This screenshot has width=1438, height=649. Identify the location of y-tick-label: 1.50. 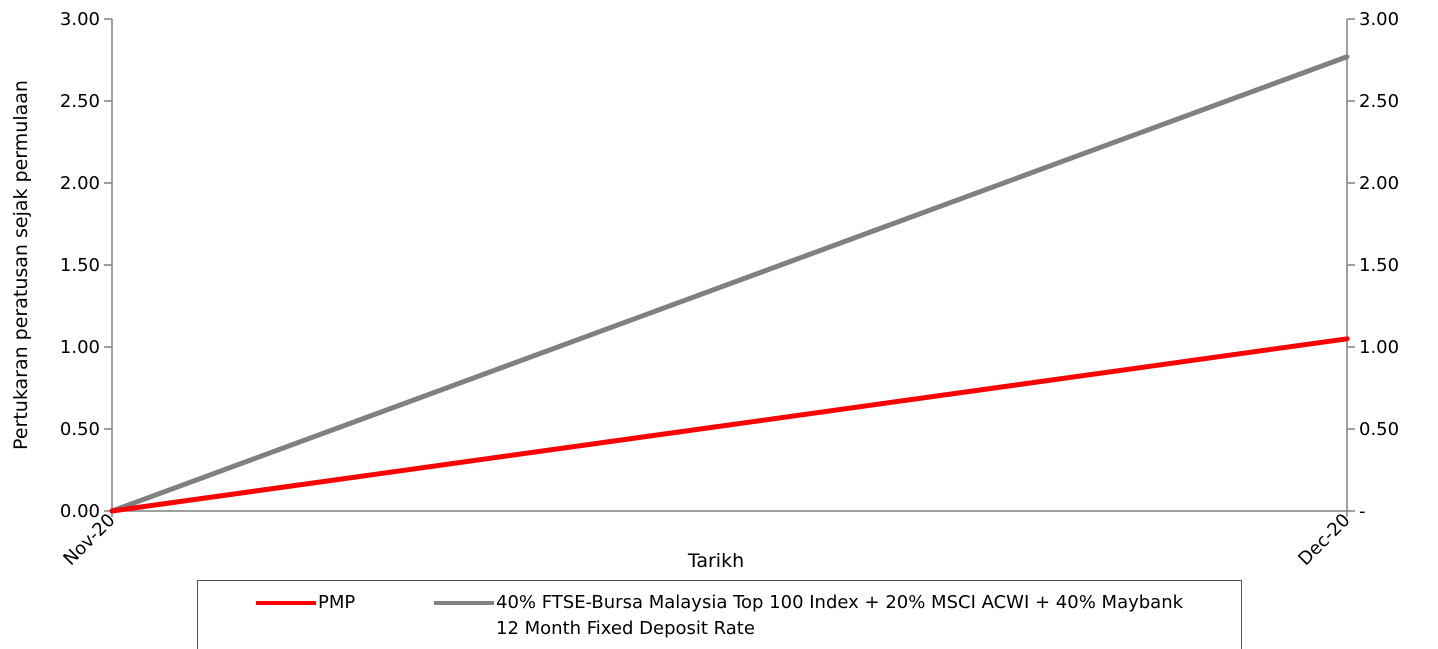
(80, 265).